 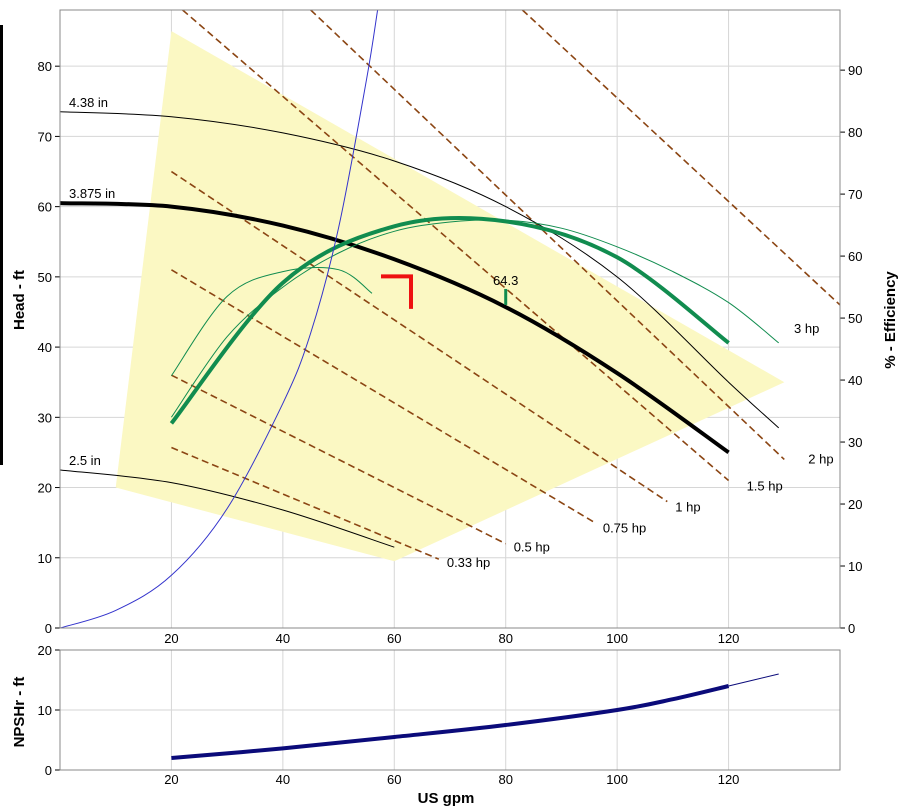 What do you see at coordinates (88, 102) in the screenshot?
I see `head-curve-label: 4.38 in` at bounding box center [88, 102].